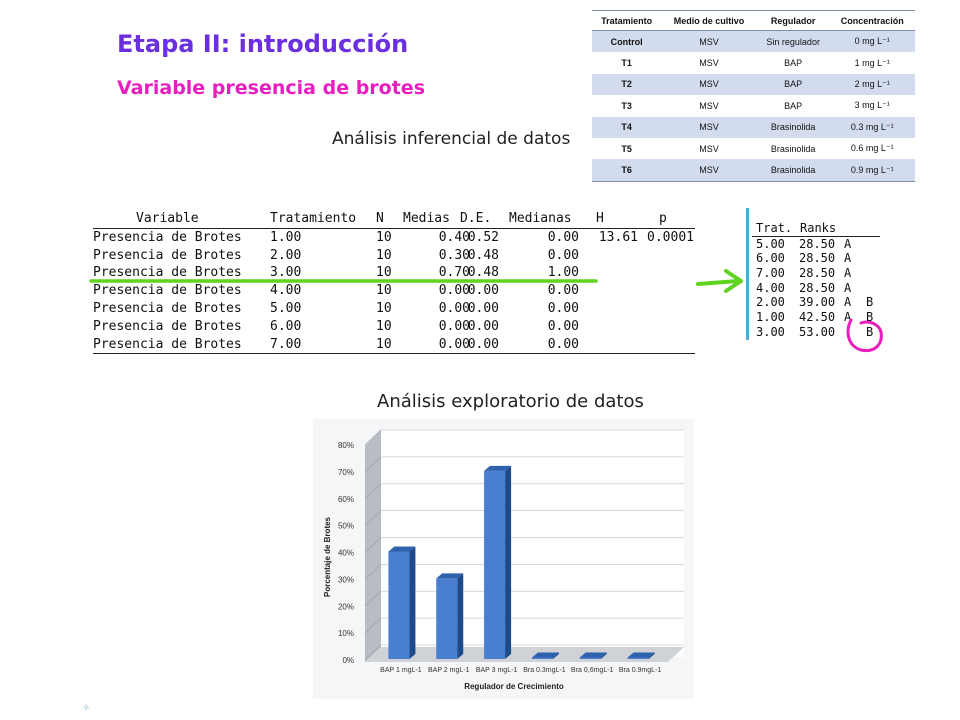 The height and width of the screenshot is (720, 960). I want to click on list-item: 1.00 42.50 A B, so click(816, 317).